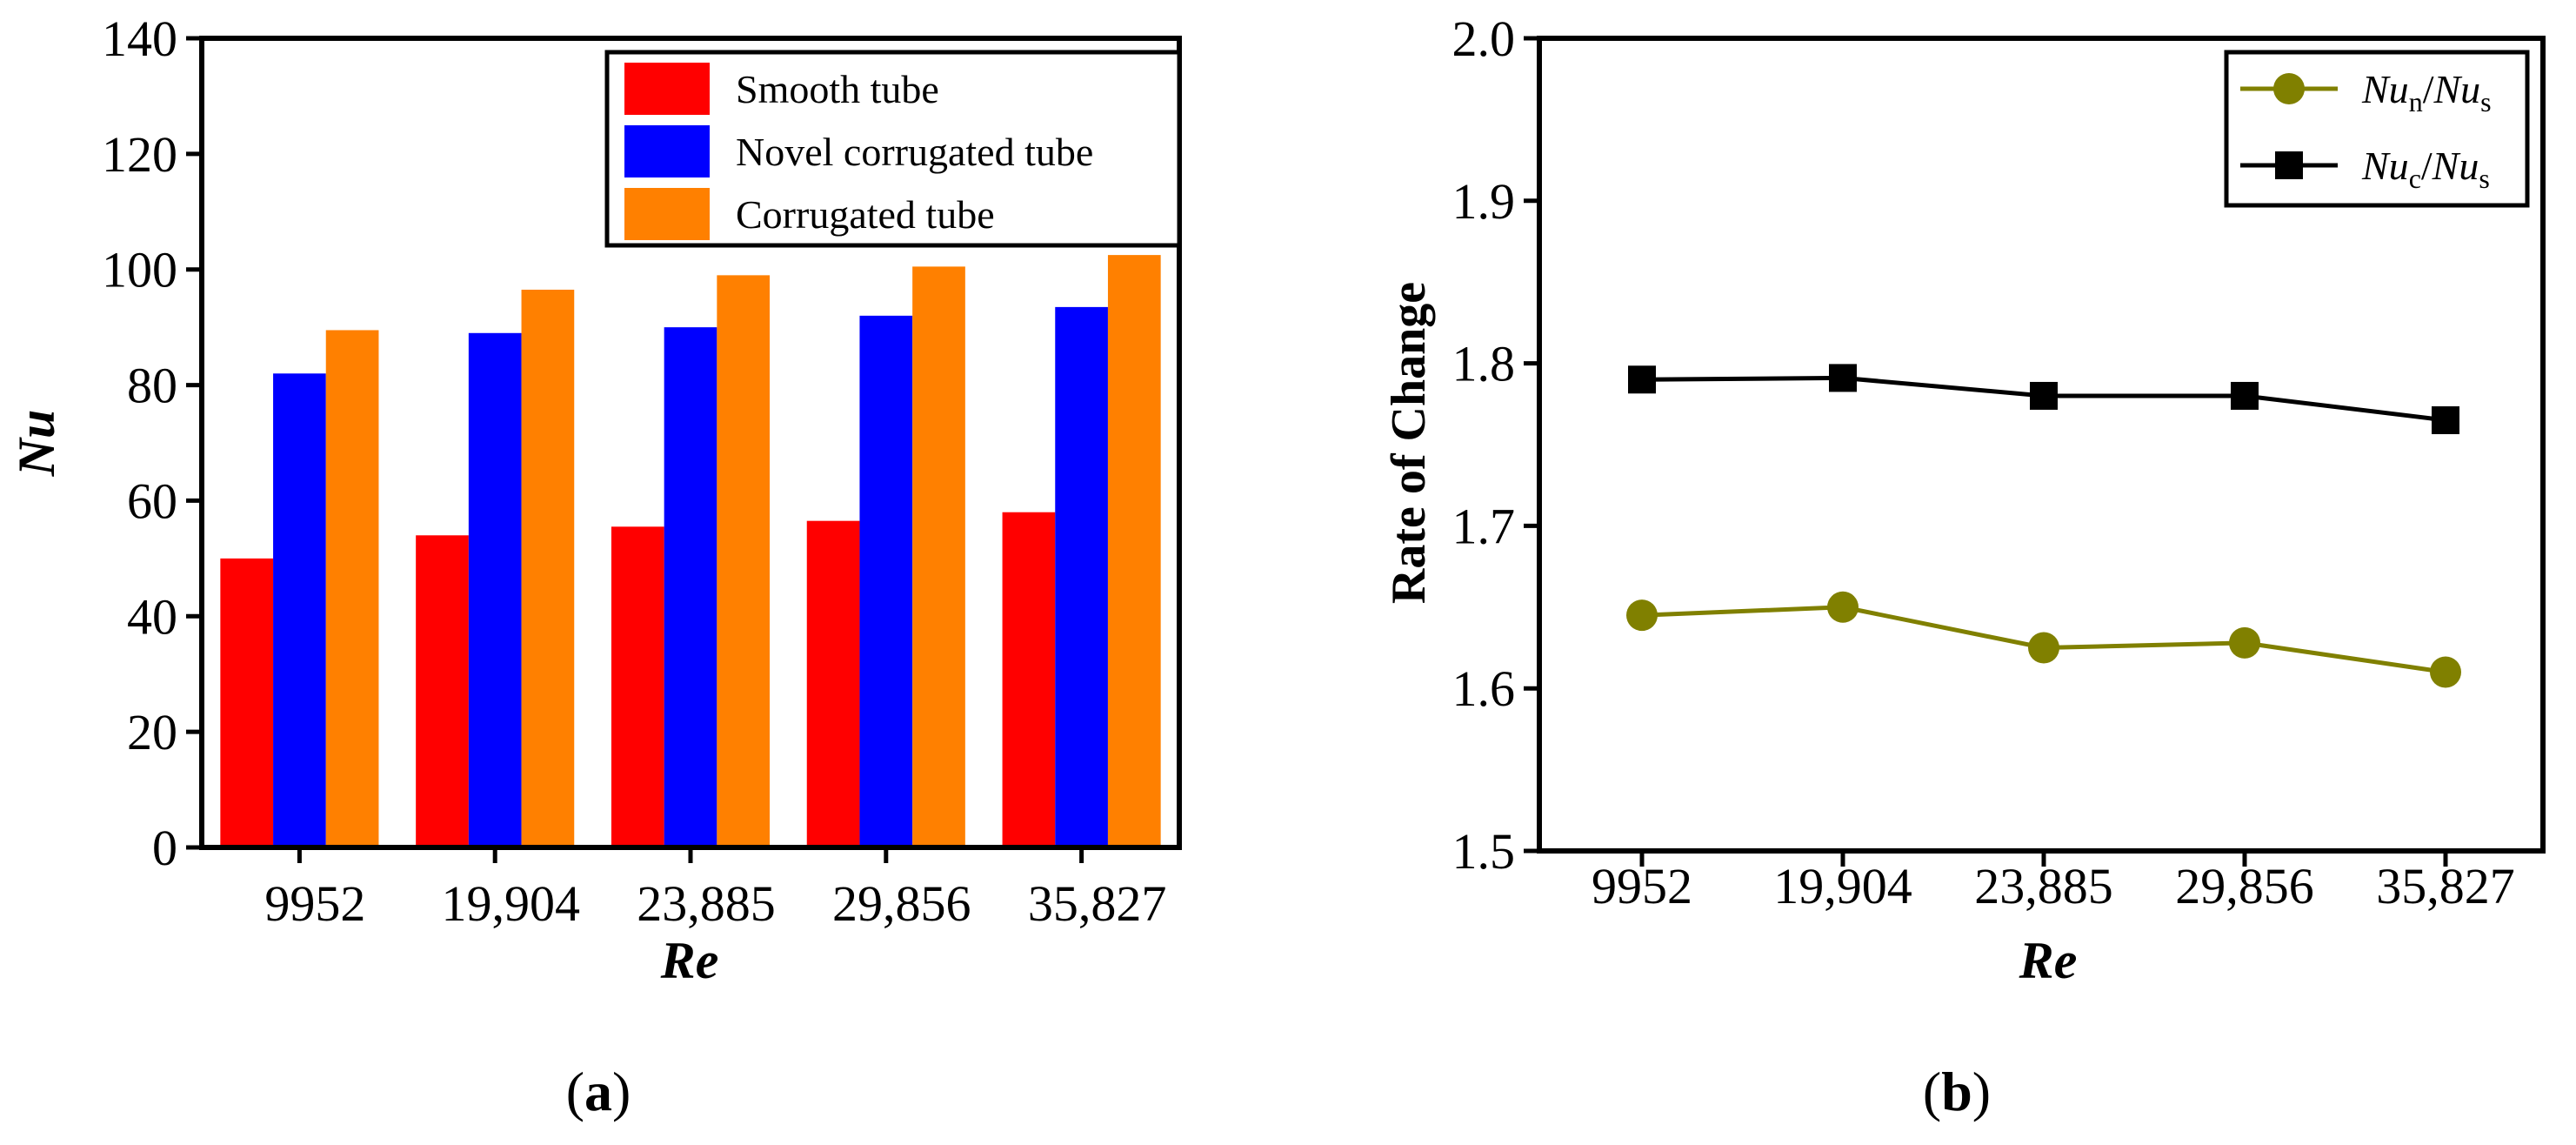 The image size is (2576, 1145). What do you see at coordinates (1495, 445) in the screenshot?
I see `panel-b-y-ticks: 1.5 1.6 1.7 1.8 1.9 2.0` at bounding box center [1495, 445].